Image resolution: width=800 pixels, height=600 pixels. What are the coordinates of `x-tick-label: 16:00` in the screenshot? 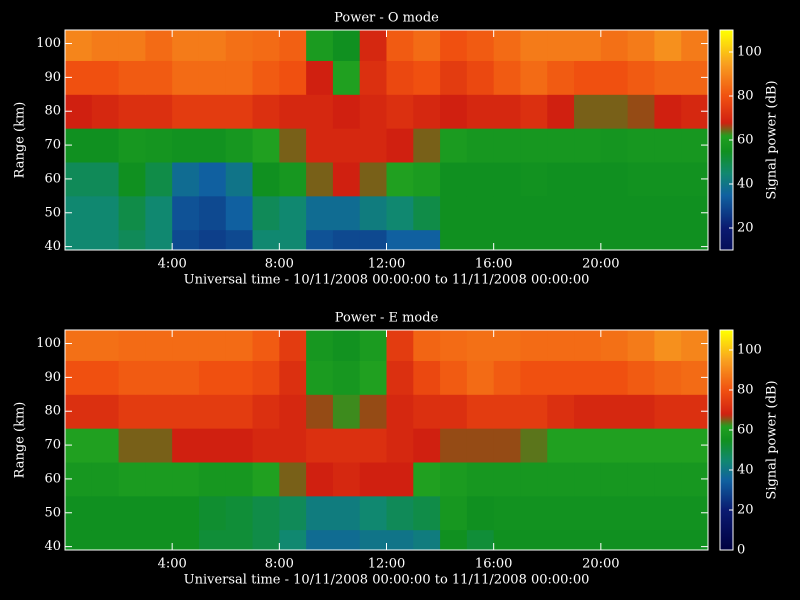 It's located at (493, 264).